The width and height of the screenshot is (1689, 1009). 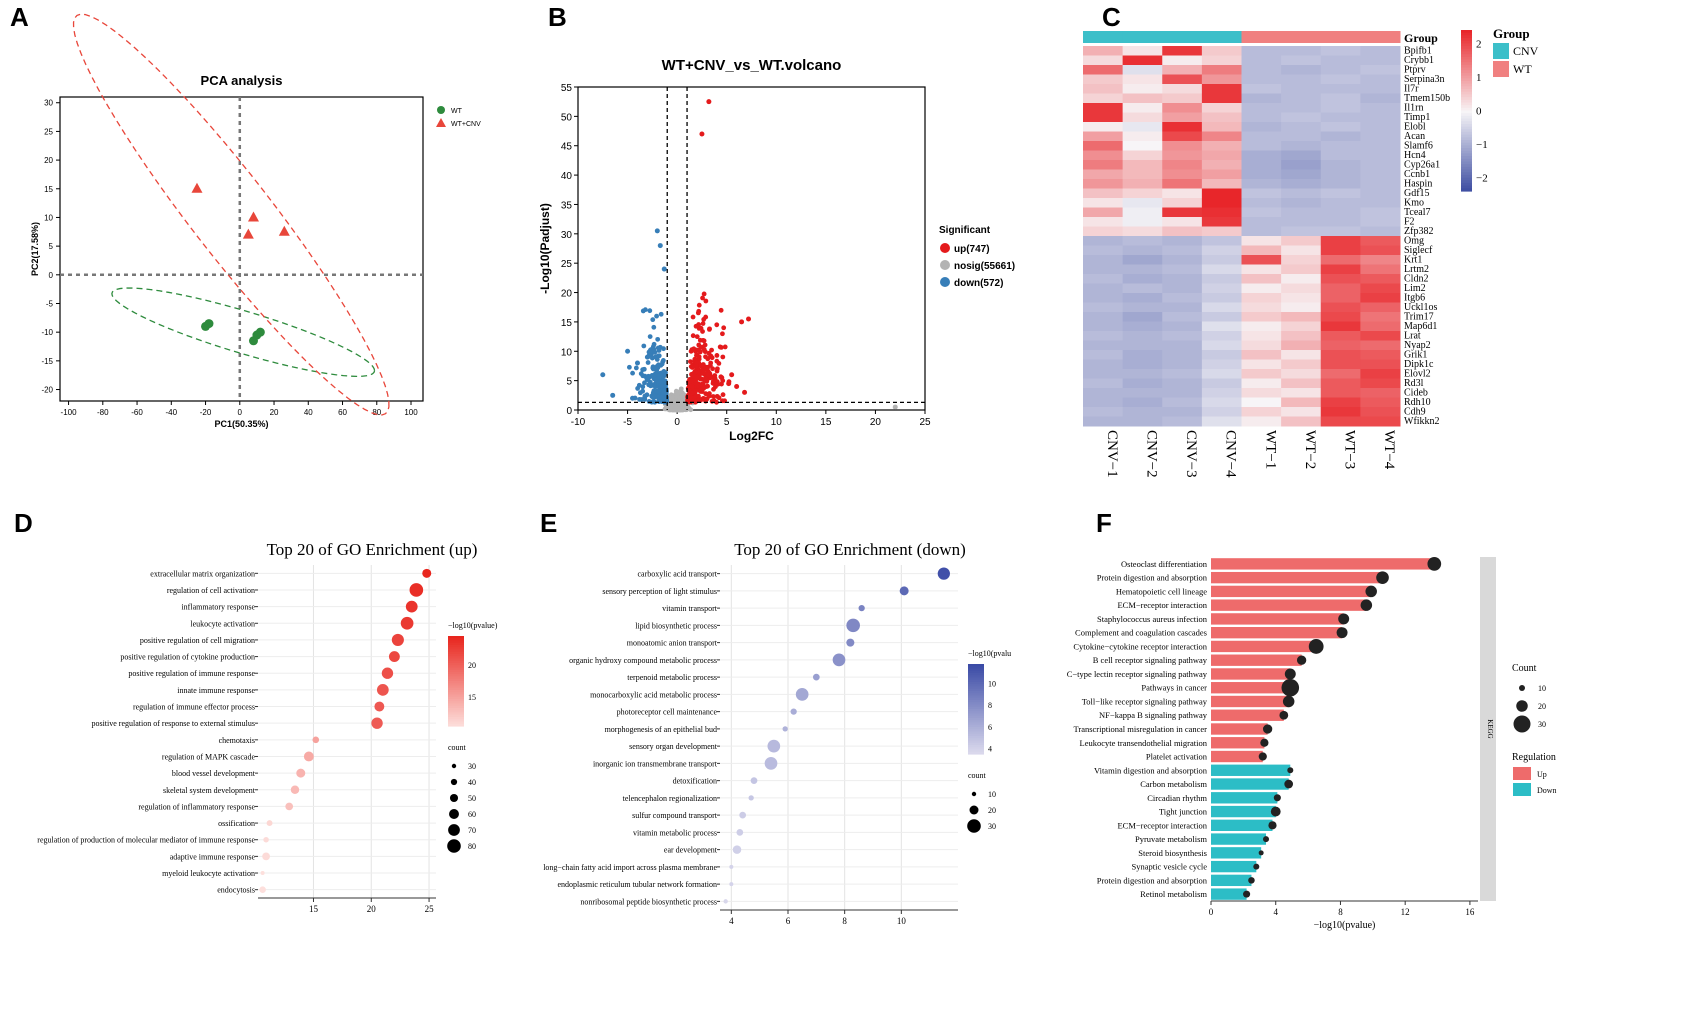 What do you see at coordinates (1151, 770) in the screenshot?
I see `pathway-label: Vitamin digestion and absorption` at bounding box center [1151, 770].